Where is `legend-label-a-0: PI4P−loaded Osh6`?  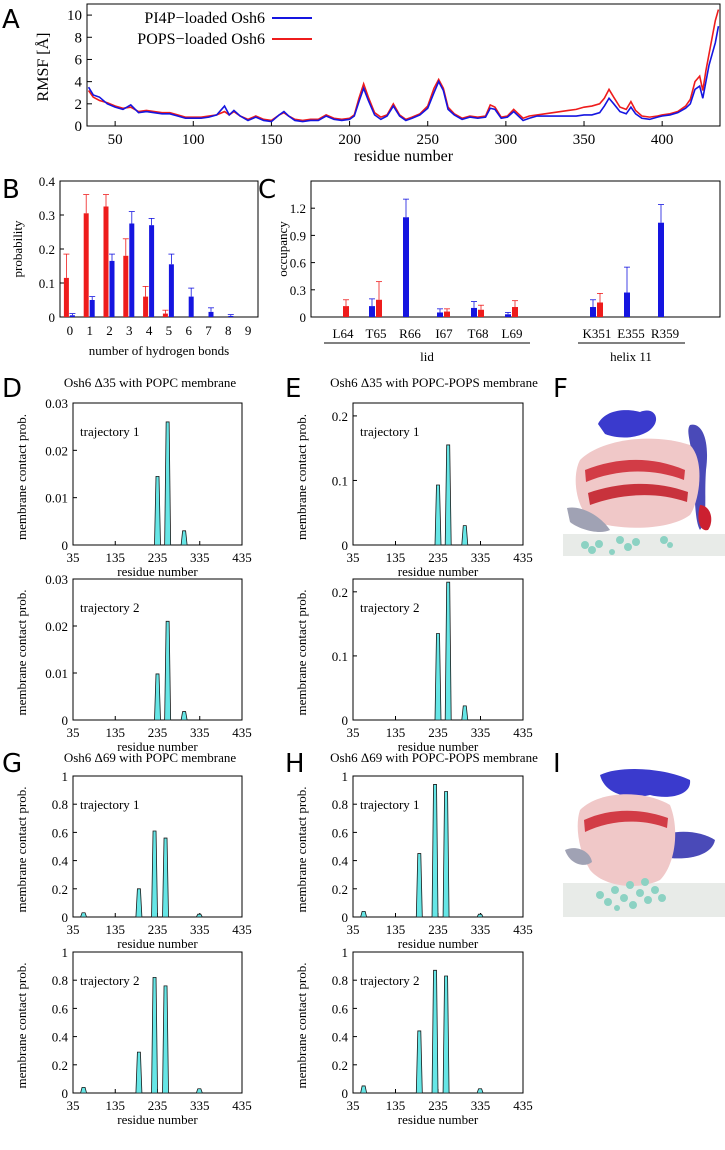
legend-label-a-0: PI4P−loaded Osh6 is located at coordinates (204, 18).